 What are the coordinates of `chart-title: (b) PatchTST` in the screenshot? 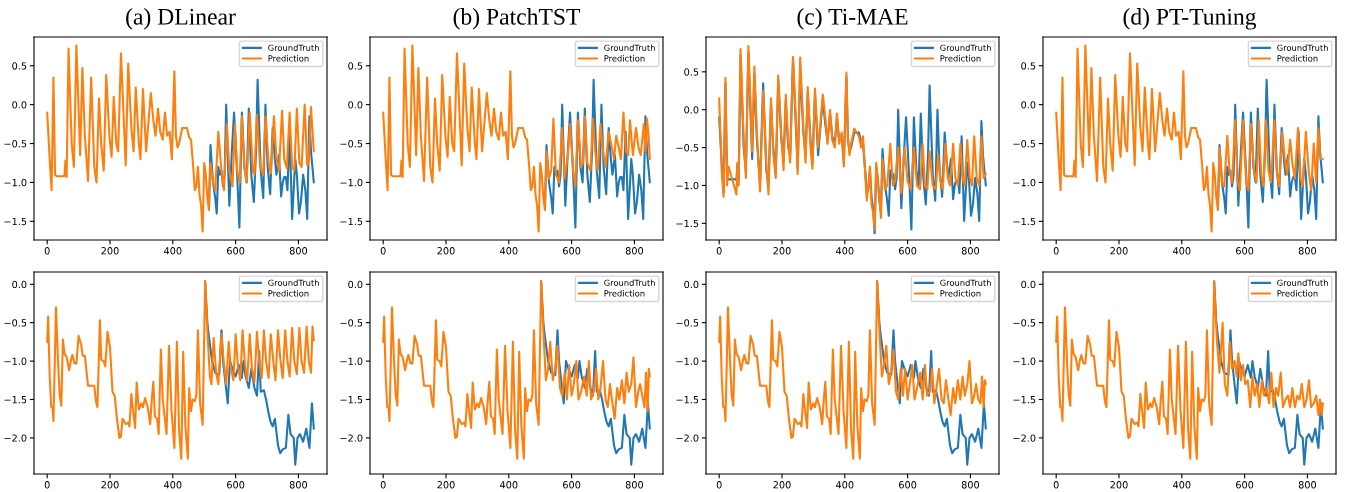 It's located at (517, 19).